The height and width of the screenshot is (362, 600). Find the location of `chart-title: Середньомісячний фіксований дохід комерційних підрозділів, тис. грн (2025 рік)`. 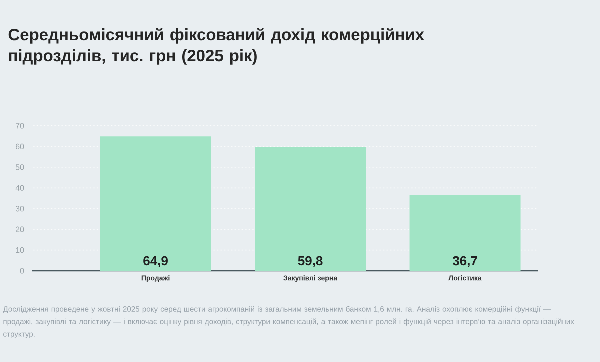

chart-title: Середньомісячний фіксований дохід комерційних підрозділів, тис. грн (2025 рік) is located at coordinates (216, 46).